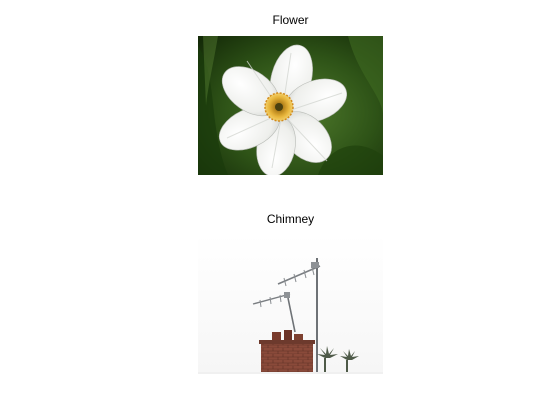  What do you see at coordinates (290, 20) in the screenshot?
I see `flower-panel-title: Flower` at bounding box center [290, 20].